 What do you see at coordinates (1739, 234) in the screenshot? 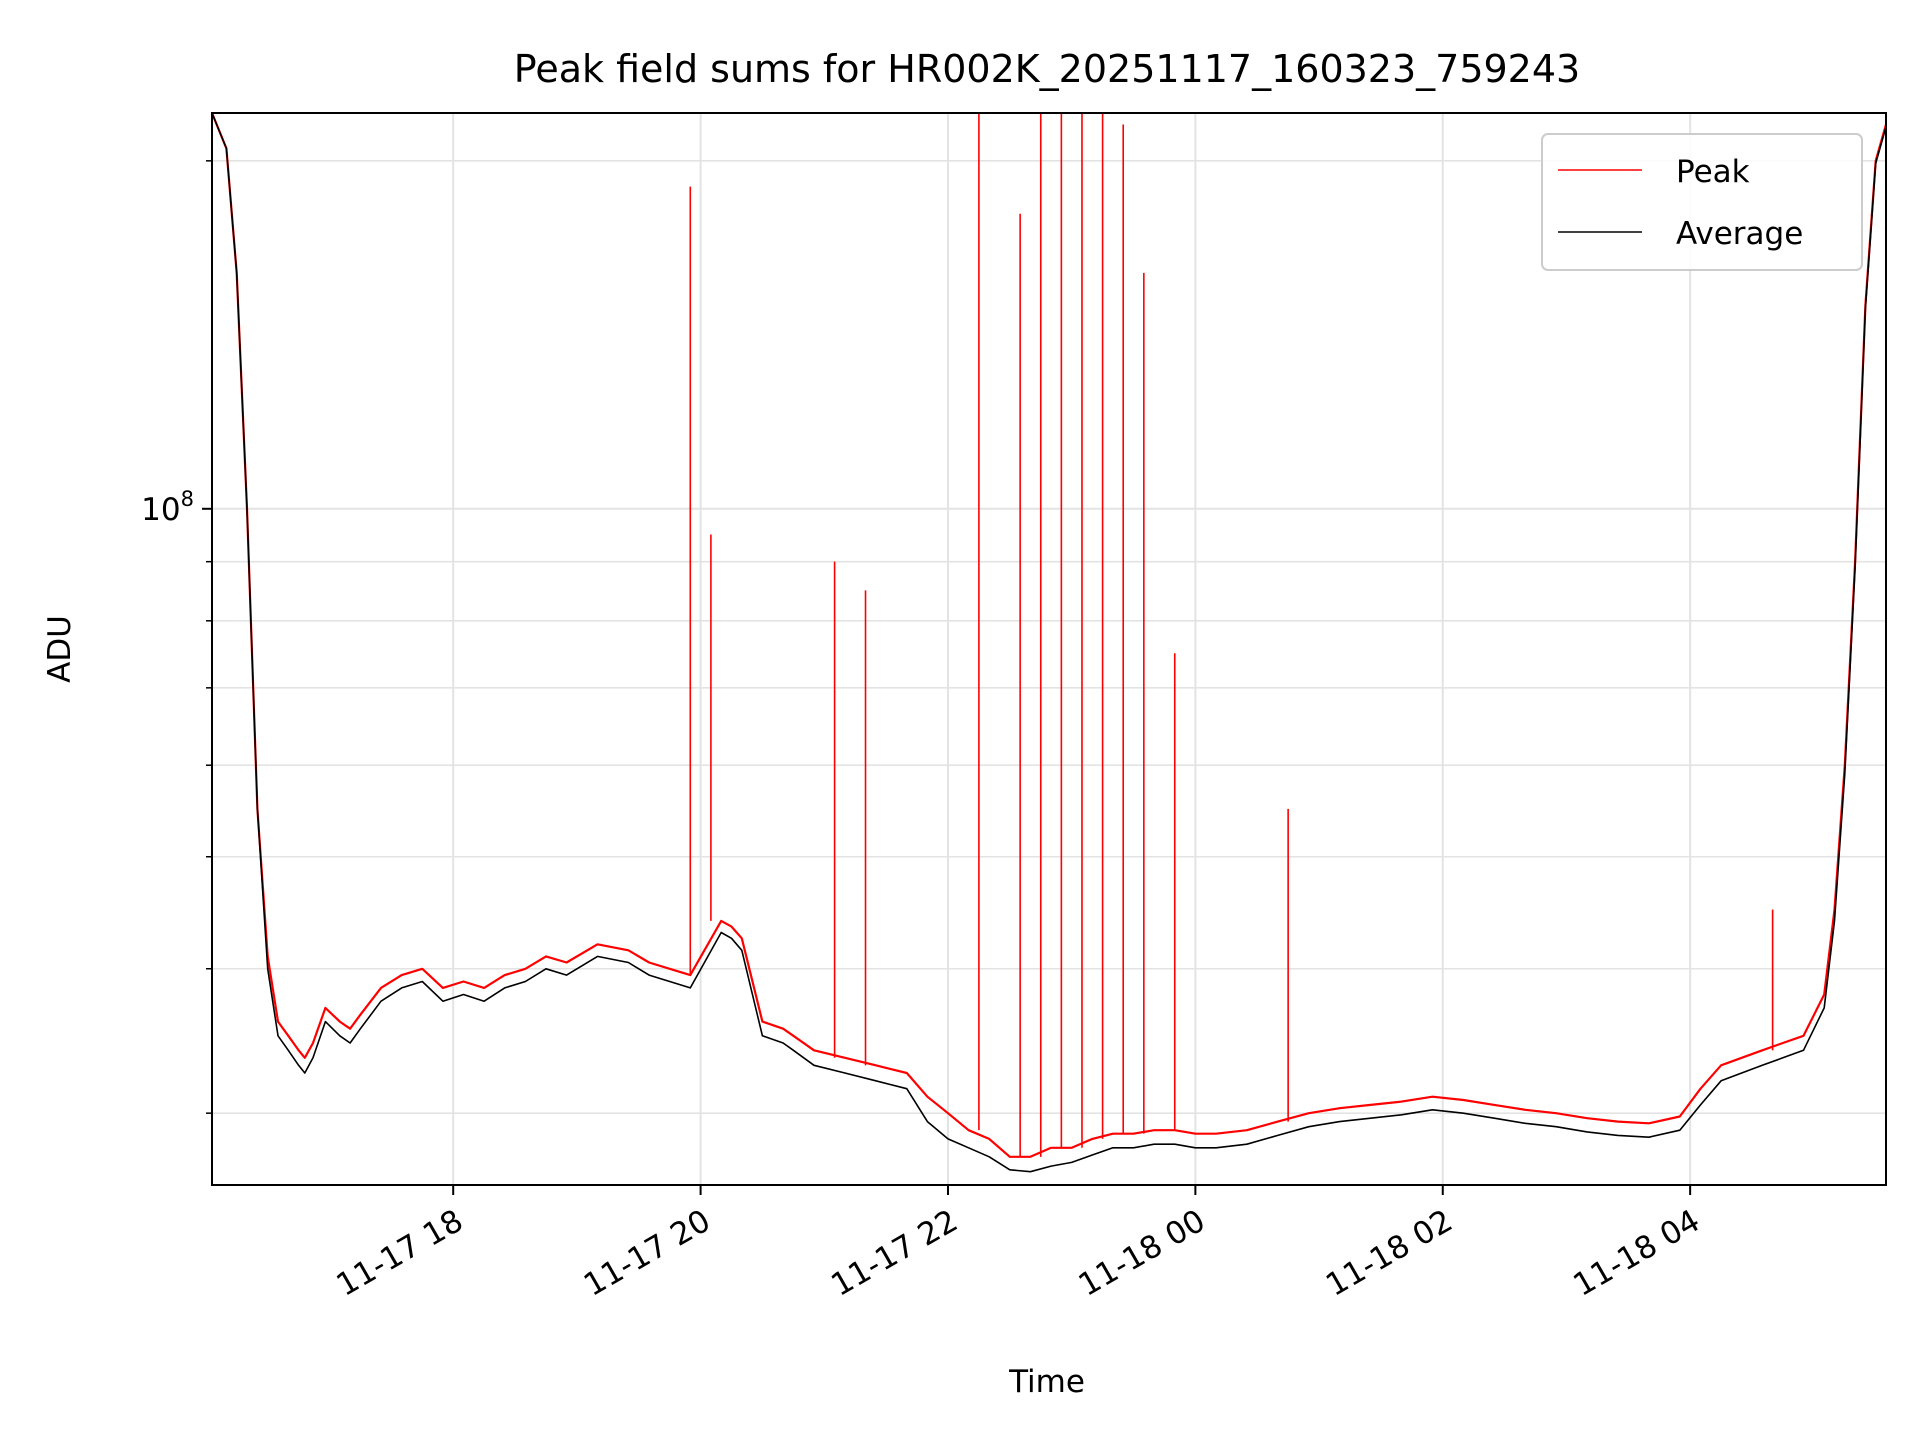
I see `legend-label-average: Average` at bounding box center [1739, 234].